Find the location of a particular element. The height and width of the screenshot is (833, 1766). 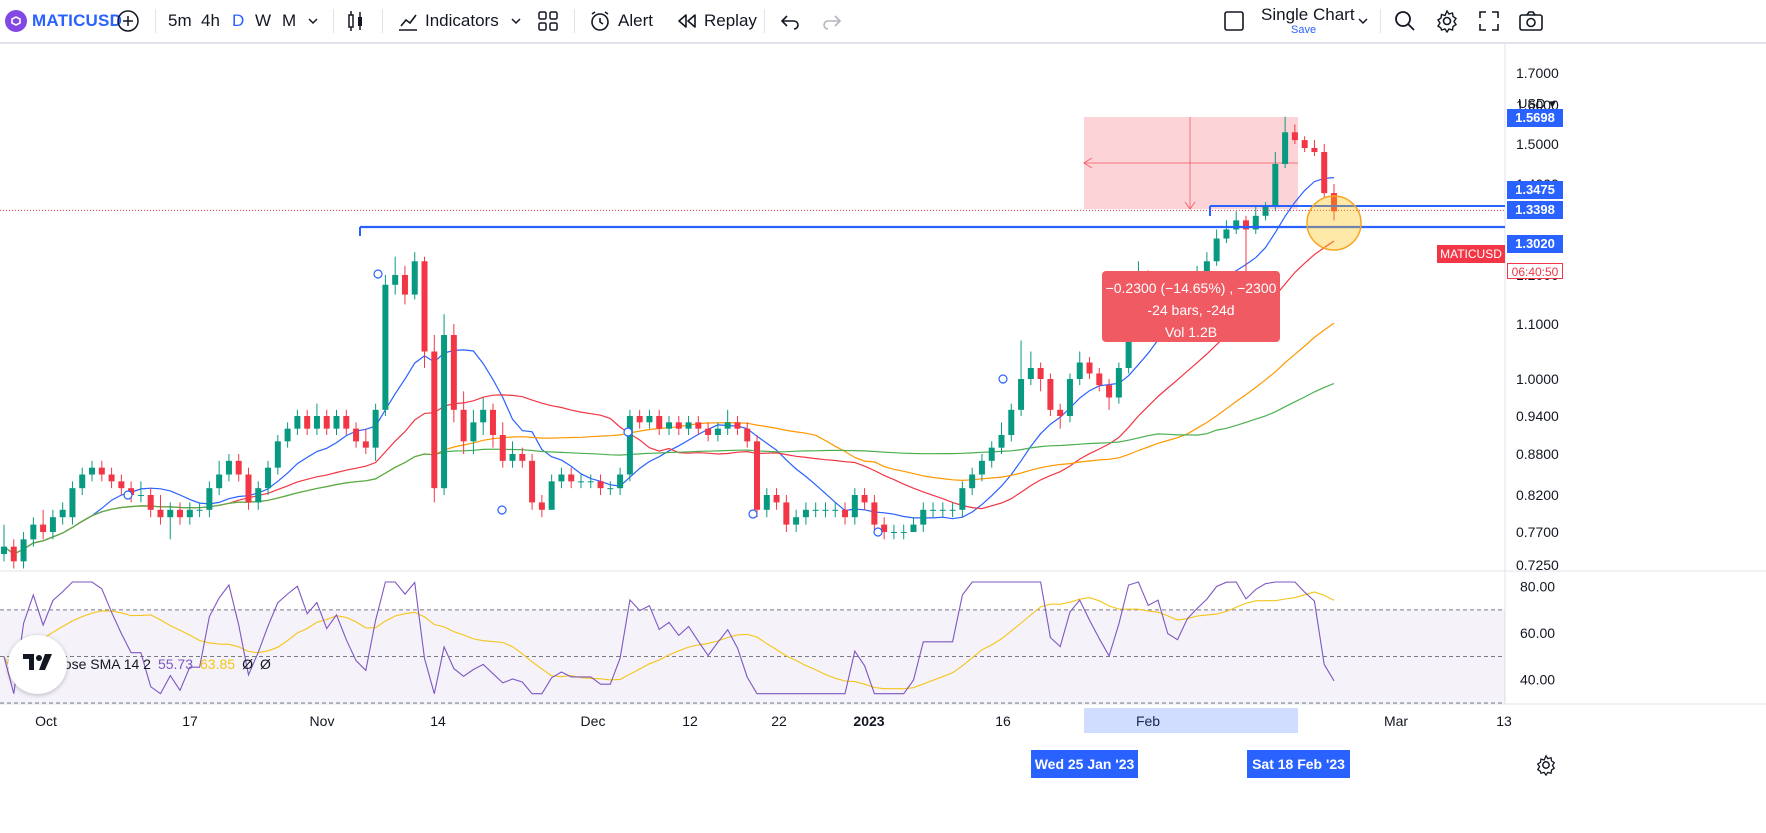

interval-4h: 4h is located at coordinates (210, 21).